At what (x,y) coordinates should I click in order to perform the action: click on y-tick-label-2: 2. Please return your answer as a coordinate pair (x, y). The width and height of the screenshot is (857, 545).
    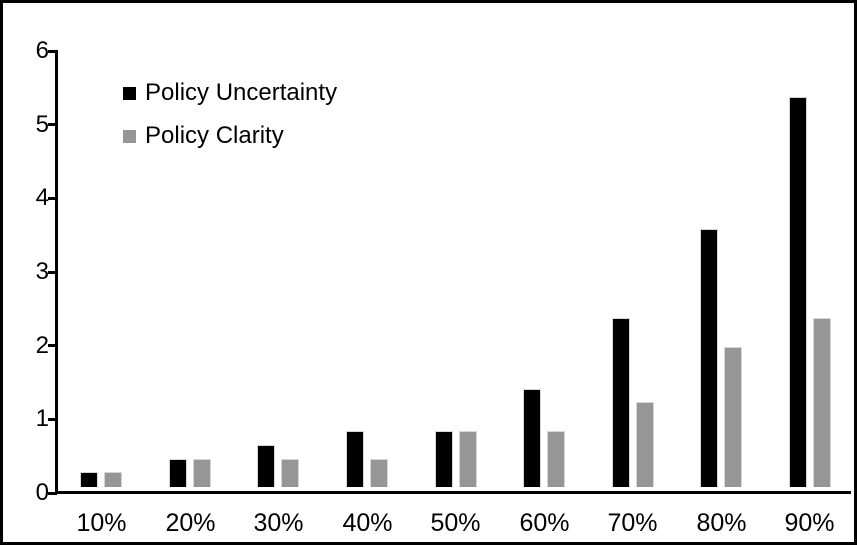
    Looking at the image, I should click on (42, 345).